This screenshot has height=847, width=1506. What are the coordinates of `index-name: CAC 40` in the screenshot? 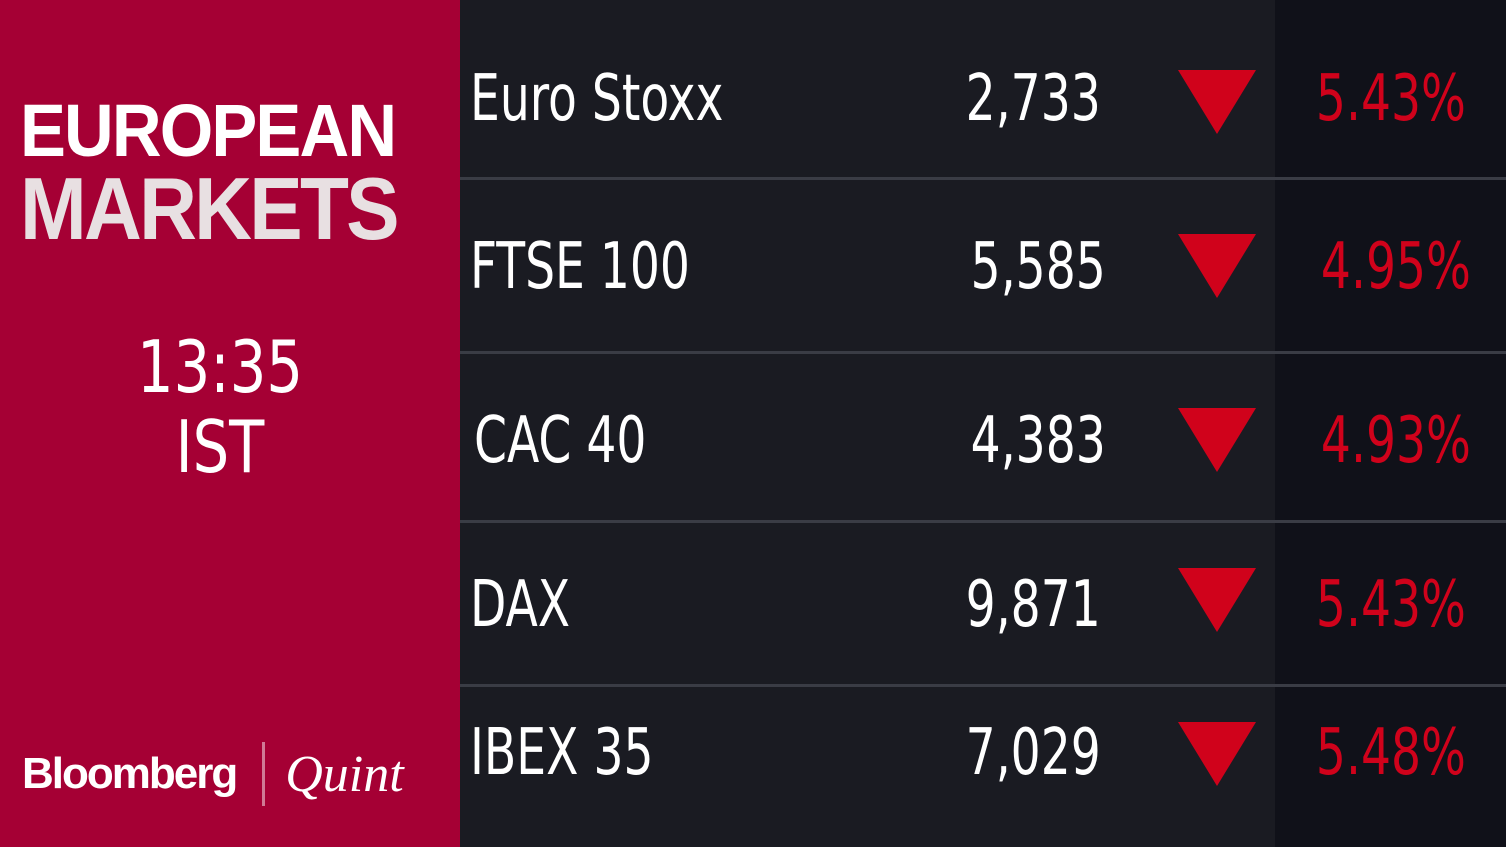 It's located at (560, 441).